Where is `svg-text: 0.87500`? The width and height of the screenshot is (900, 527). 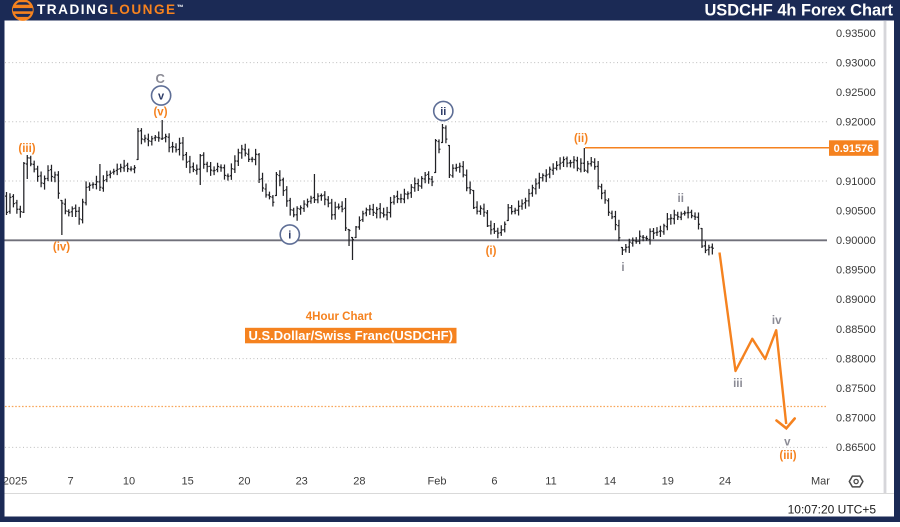 svg-text: 0.87500 is located at coordinates (856, 389).